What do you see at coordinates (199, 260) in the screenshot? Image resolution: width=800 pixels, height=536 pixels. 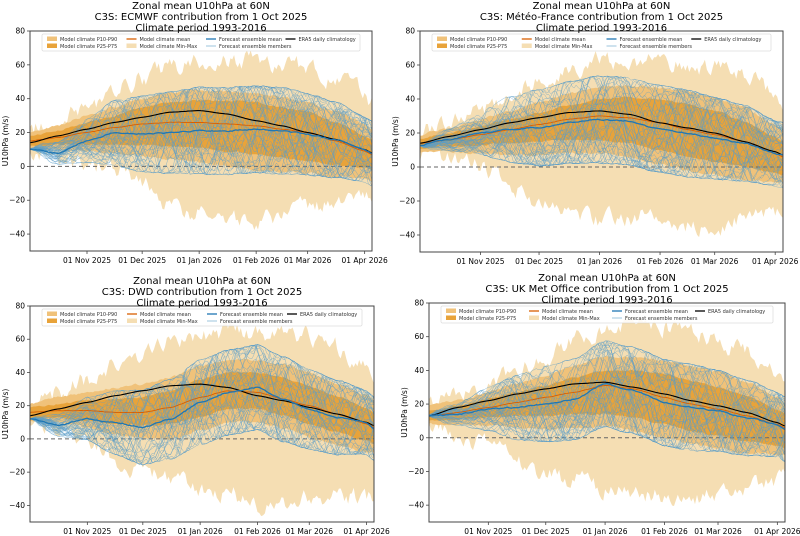 I see `x-tick-label: 01 Jan 2026` at bounding box center [199, 260].